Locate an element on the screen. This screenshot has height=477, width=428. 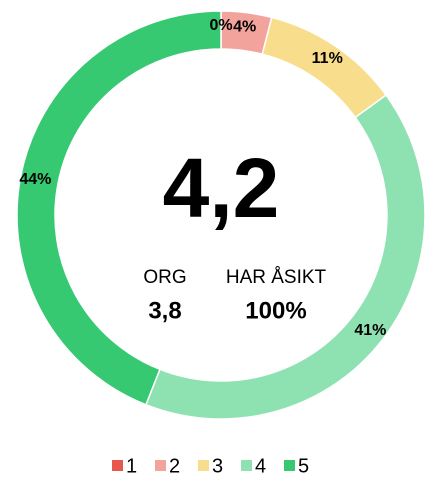
legend-label: 2 is located at coordinates (174, 466).